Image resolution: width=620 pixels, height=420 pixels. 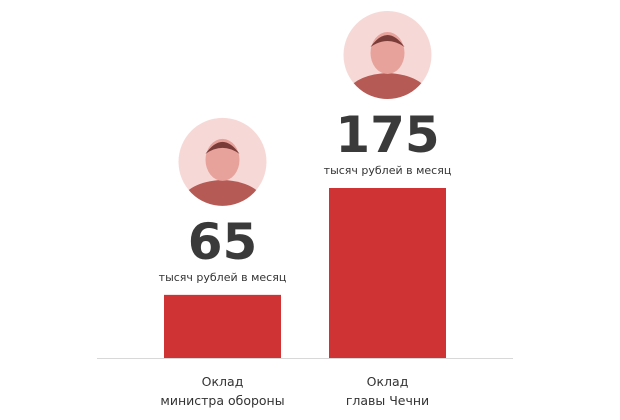 I want to click on value-label: 175, so click(x=387, y=135).